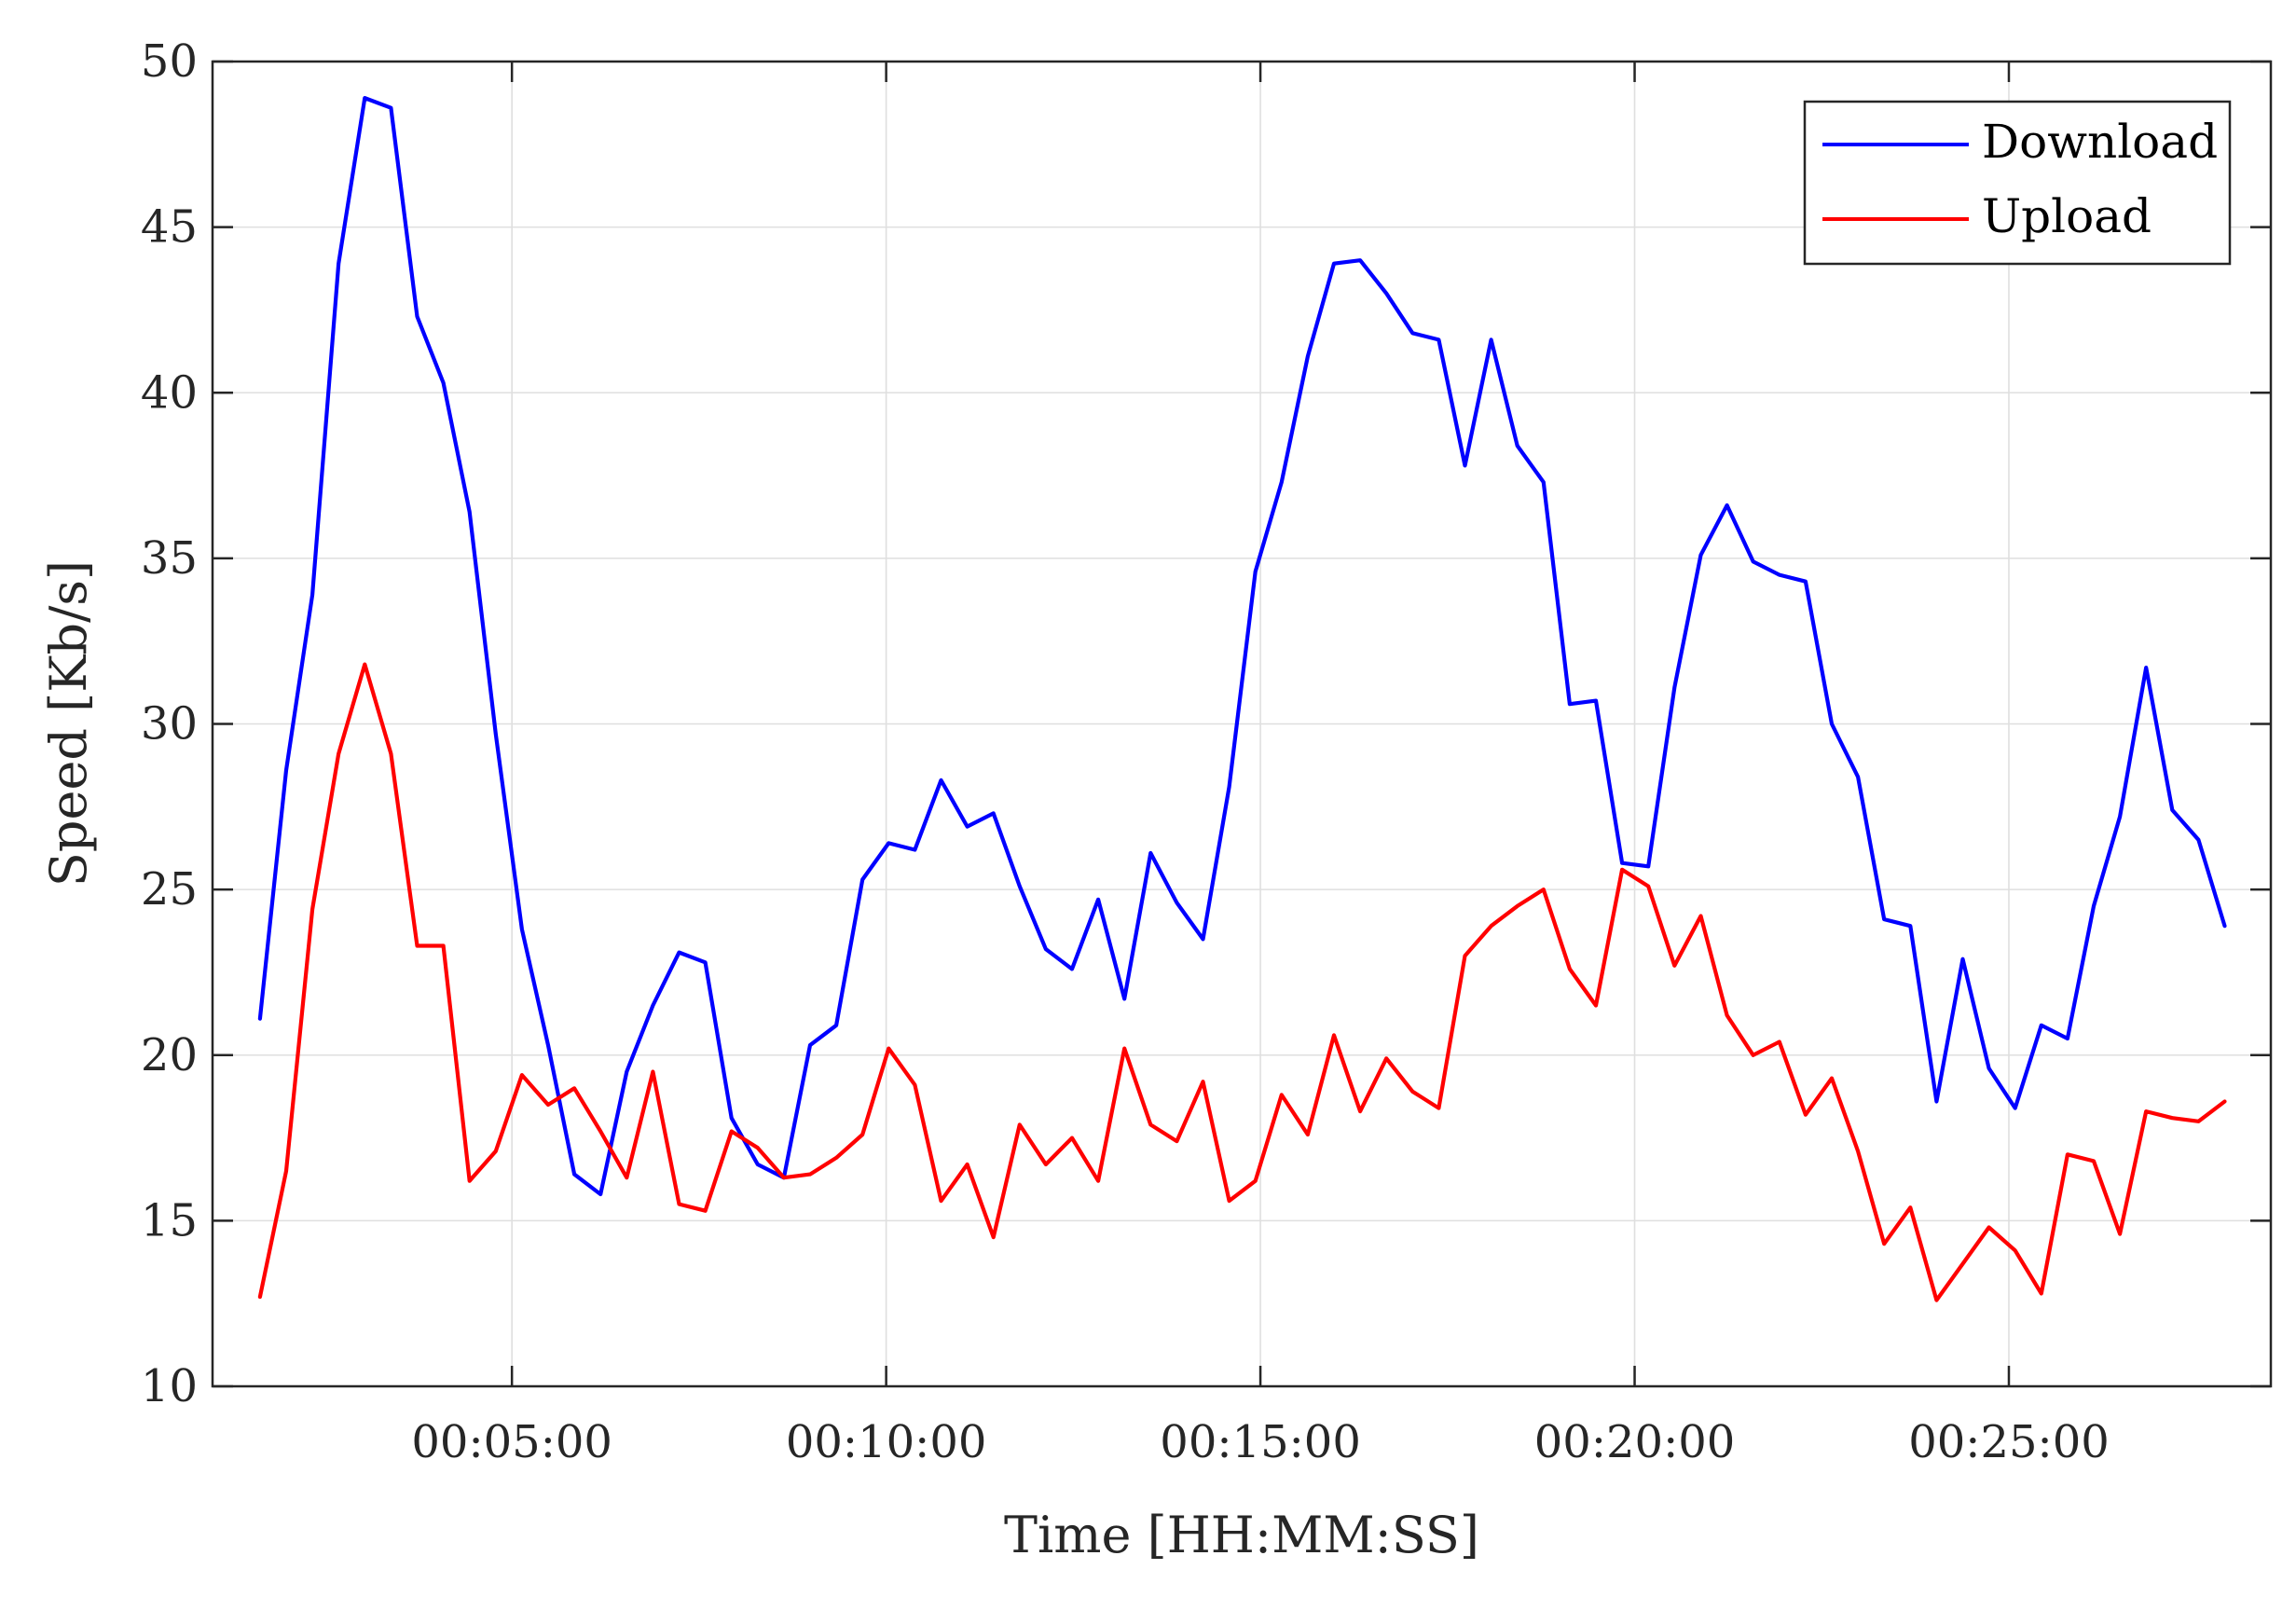 The image size is (2296, 1597). What do you see at coordinates (169, 392) in the screenshot?
I see `y-tick-label: 40` at bounding box center [169, 392].